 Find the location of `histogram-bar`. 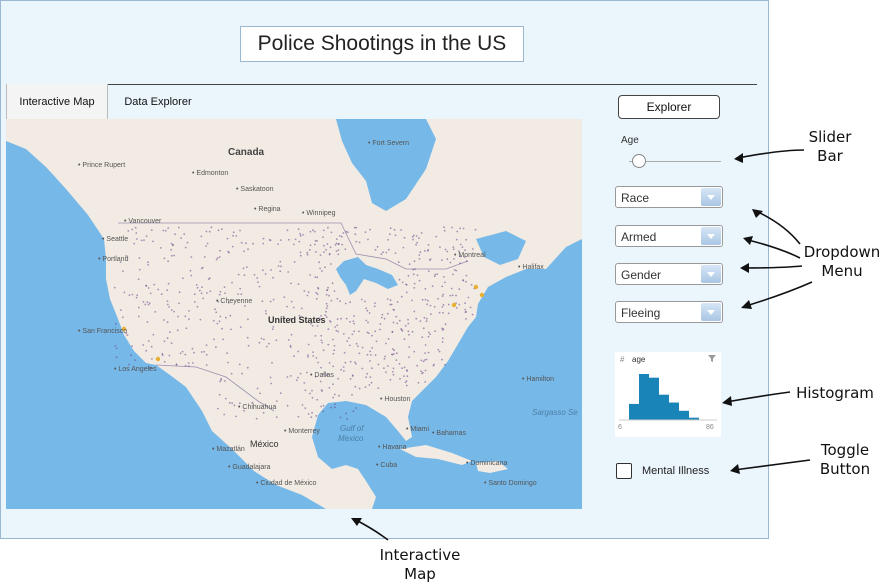

histogram-bar is located at coordinates (694, 418).